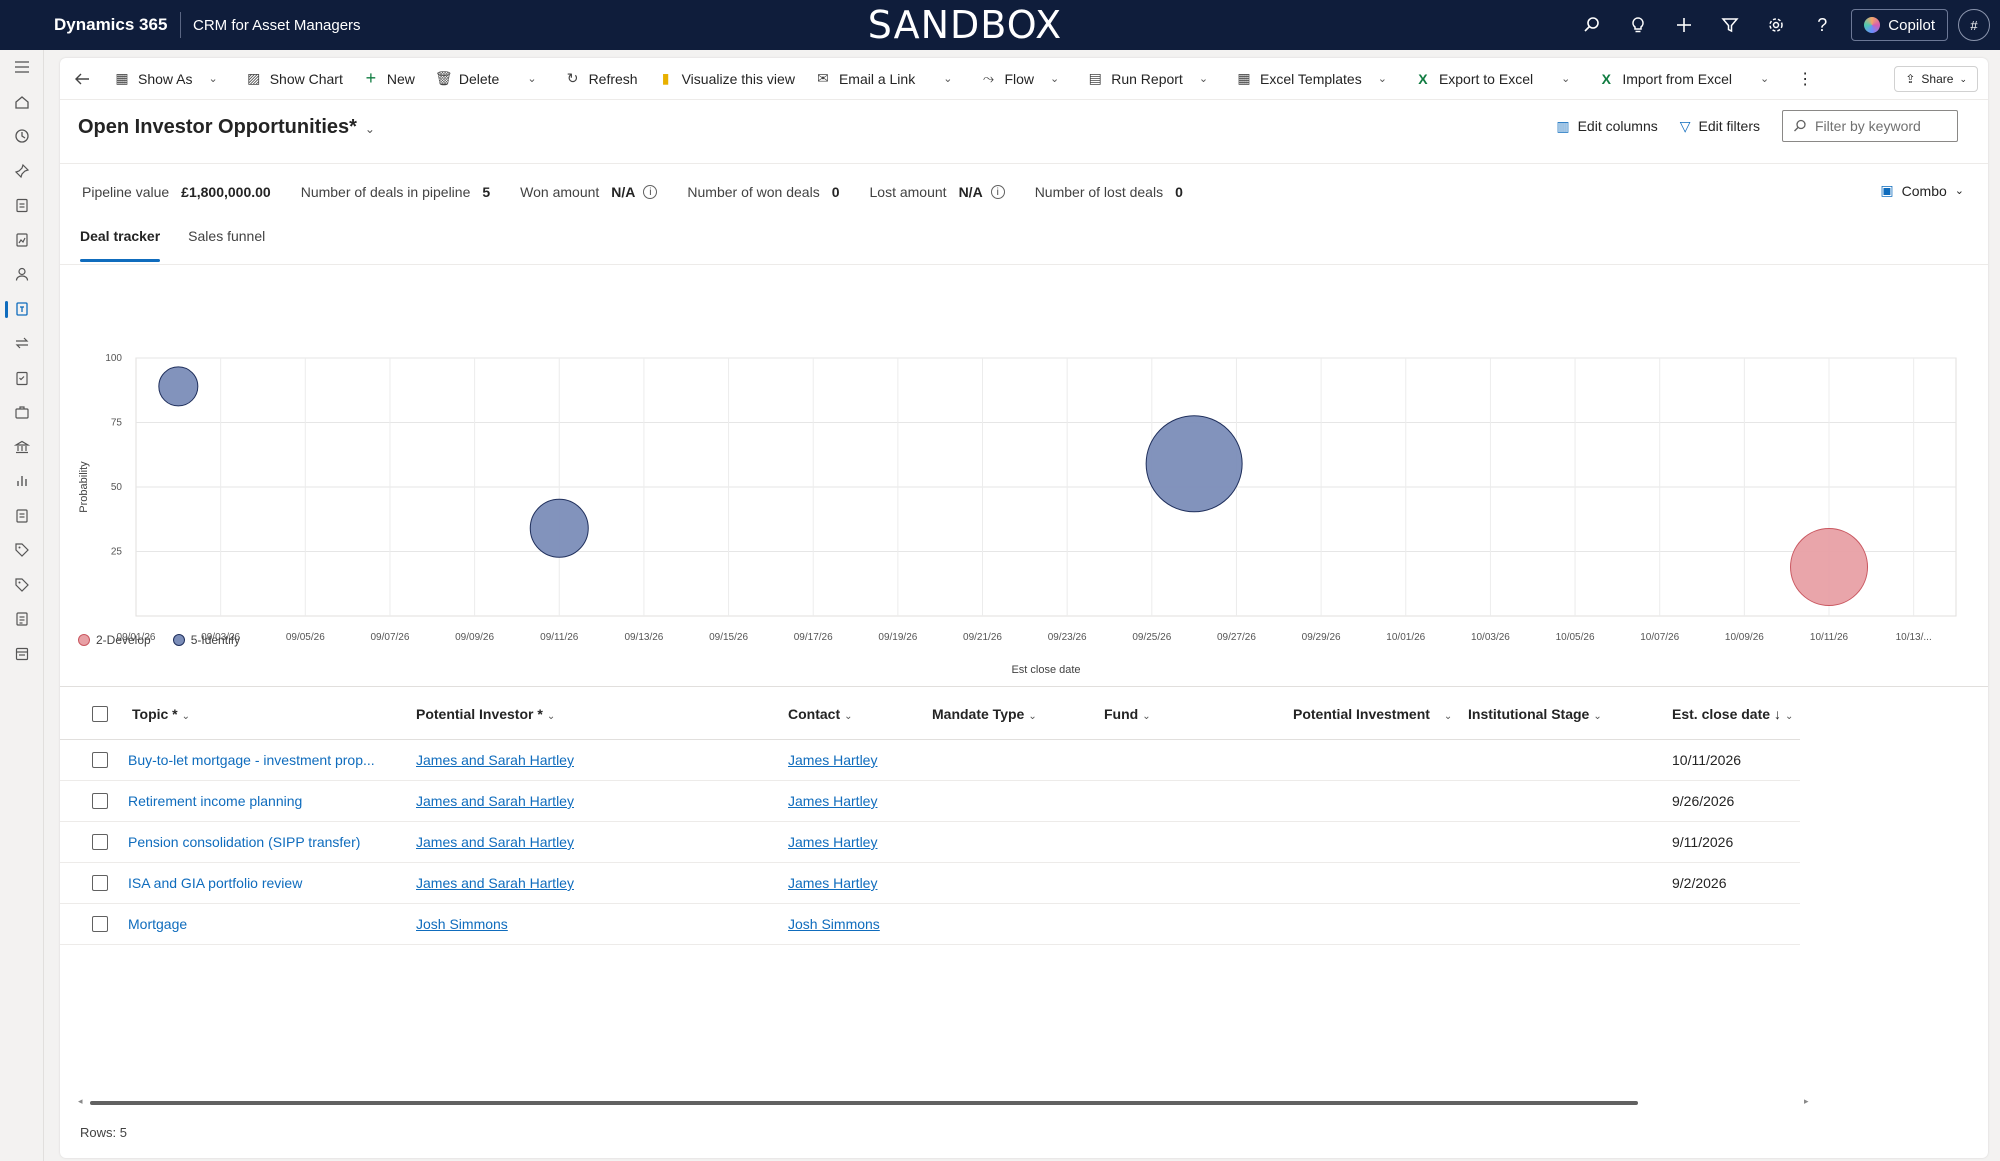  What do you see at coordinates (22, 585) in the screenshot?
I see `price-tag-icon` at bounding box center [22, 585].